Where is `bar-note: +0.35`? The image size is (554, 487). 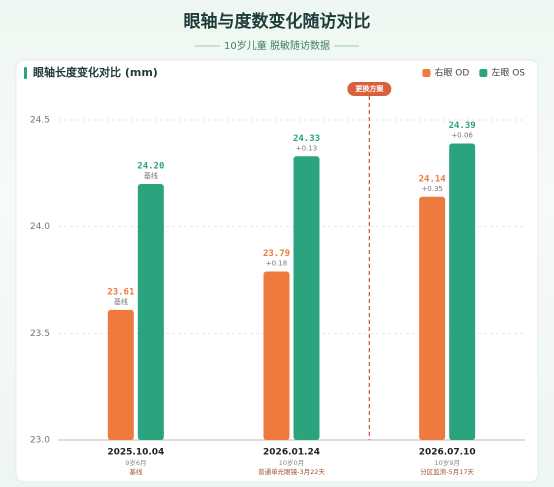
bar-note: +0.35 is located at coordinates (431, 189).